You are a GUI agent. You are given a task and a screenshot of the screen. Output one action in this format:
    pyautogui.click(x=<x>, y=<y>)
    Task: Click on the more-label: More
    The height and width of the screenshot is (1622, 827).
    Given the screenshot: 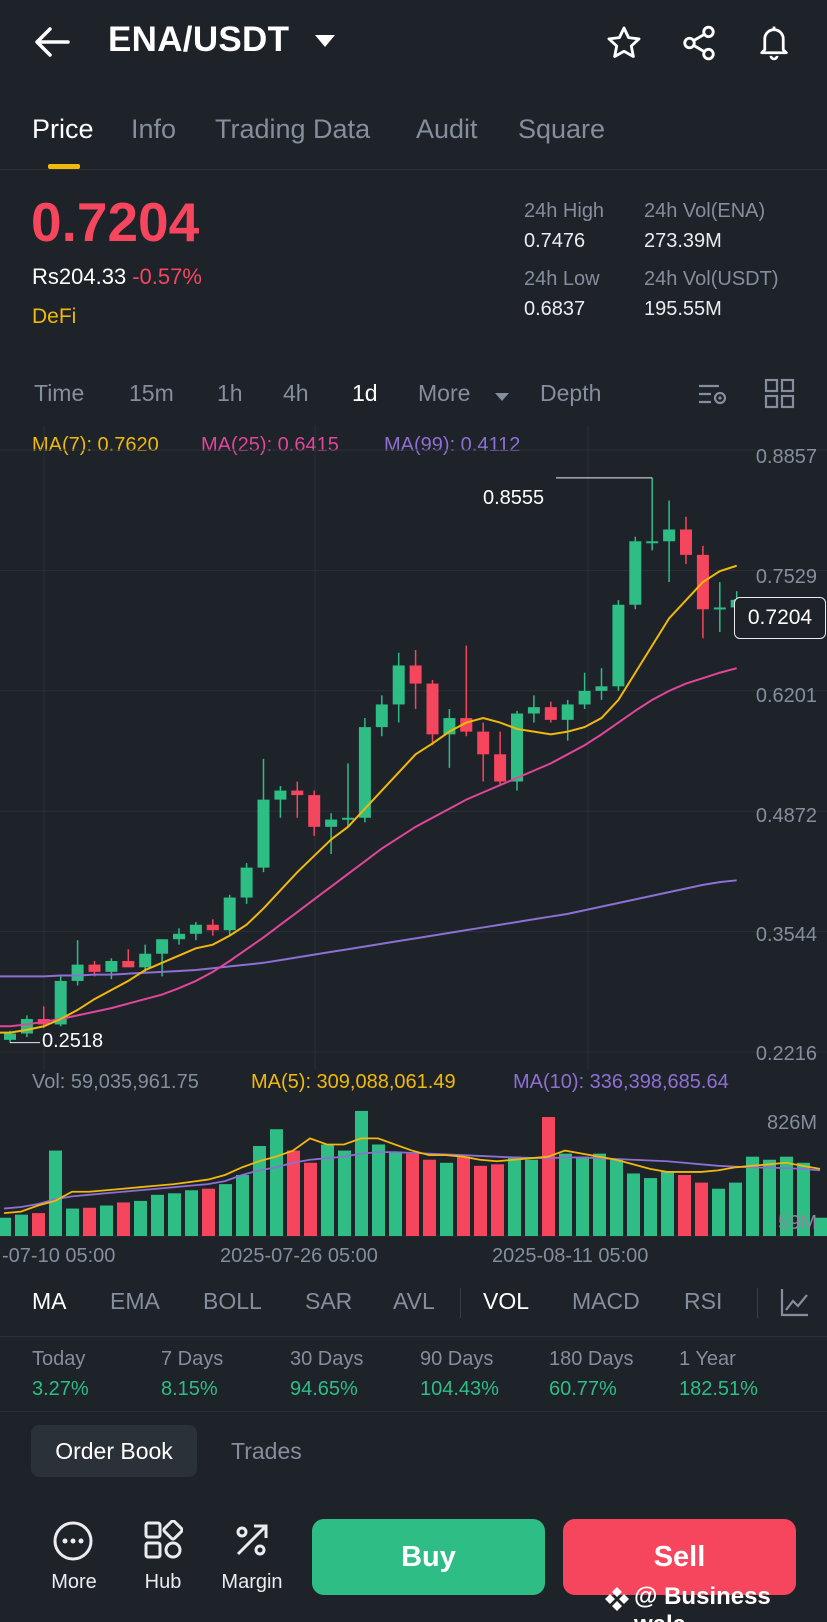 What is the action you would take?
    pyautogui.click(x=74, y=1582)
    